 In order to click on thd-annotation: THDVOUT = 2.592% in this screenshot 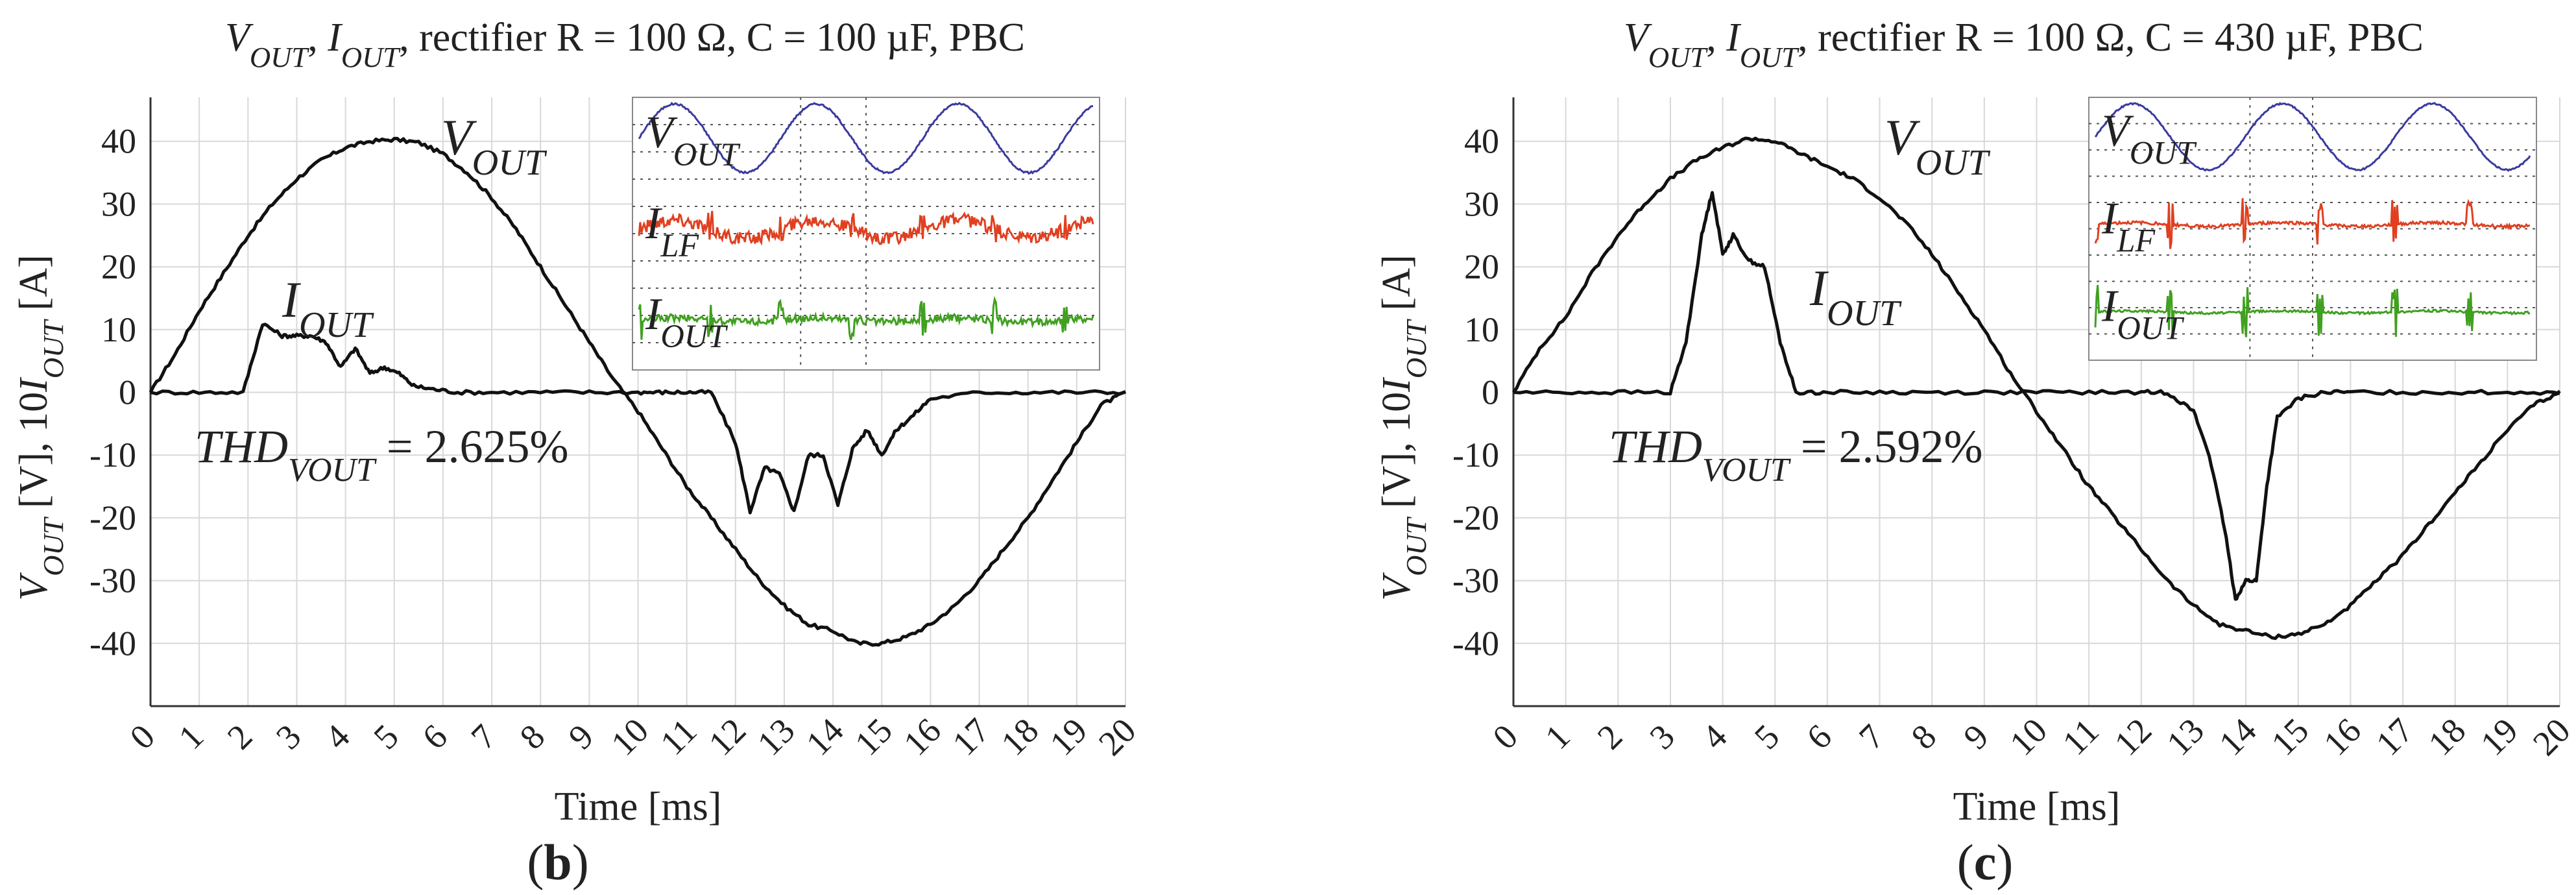, I will do `click(1795, 455)`.